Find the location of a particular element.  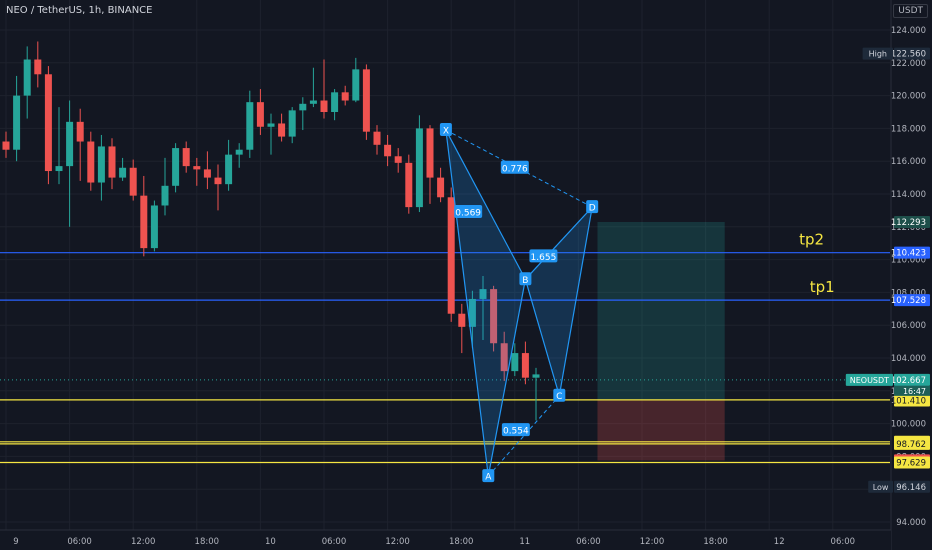

price-tick-label: 124.000 is located at coordinates (908, 31).